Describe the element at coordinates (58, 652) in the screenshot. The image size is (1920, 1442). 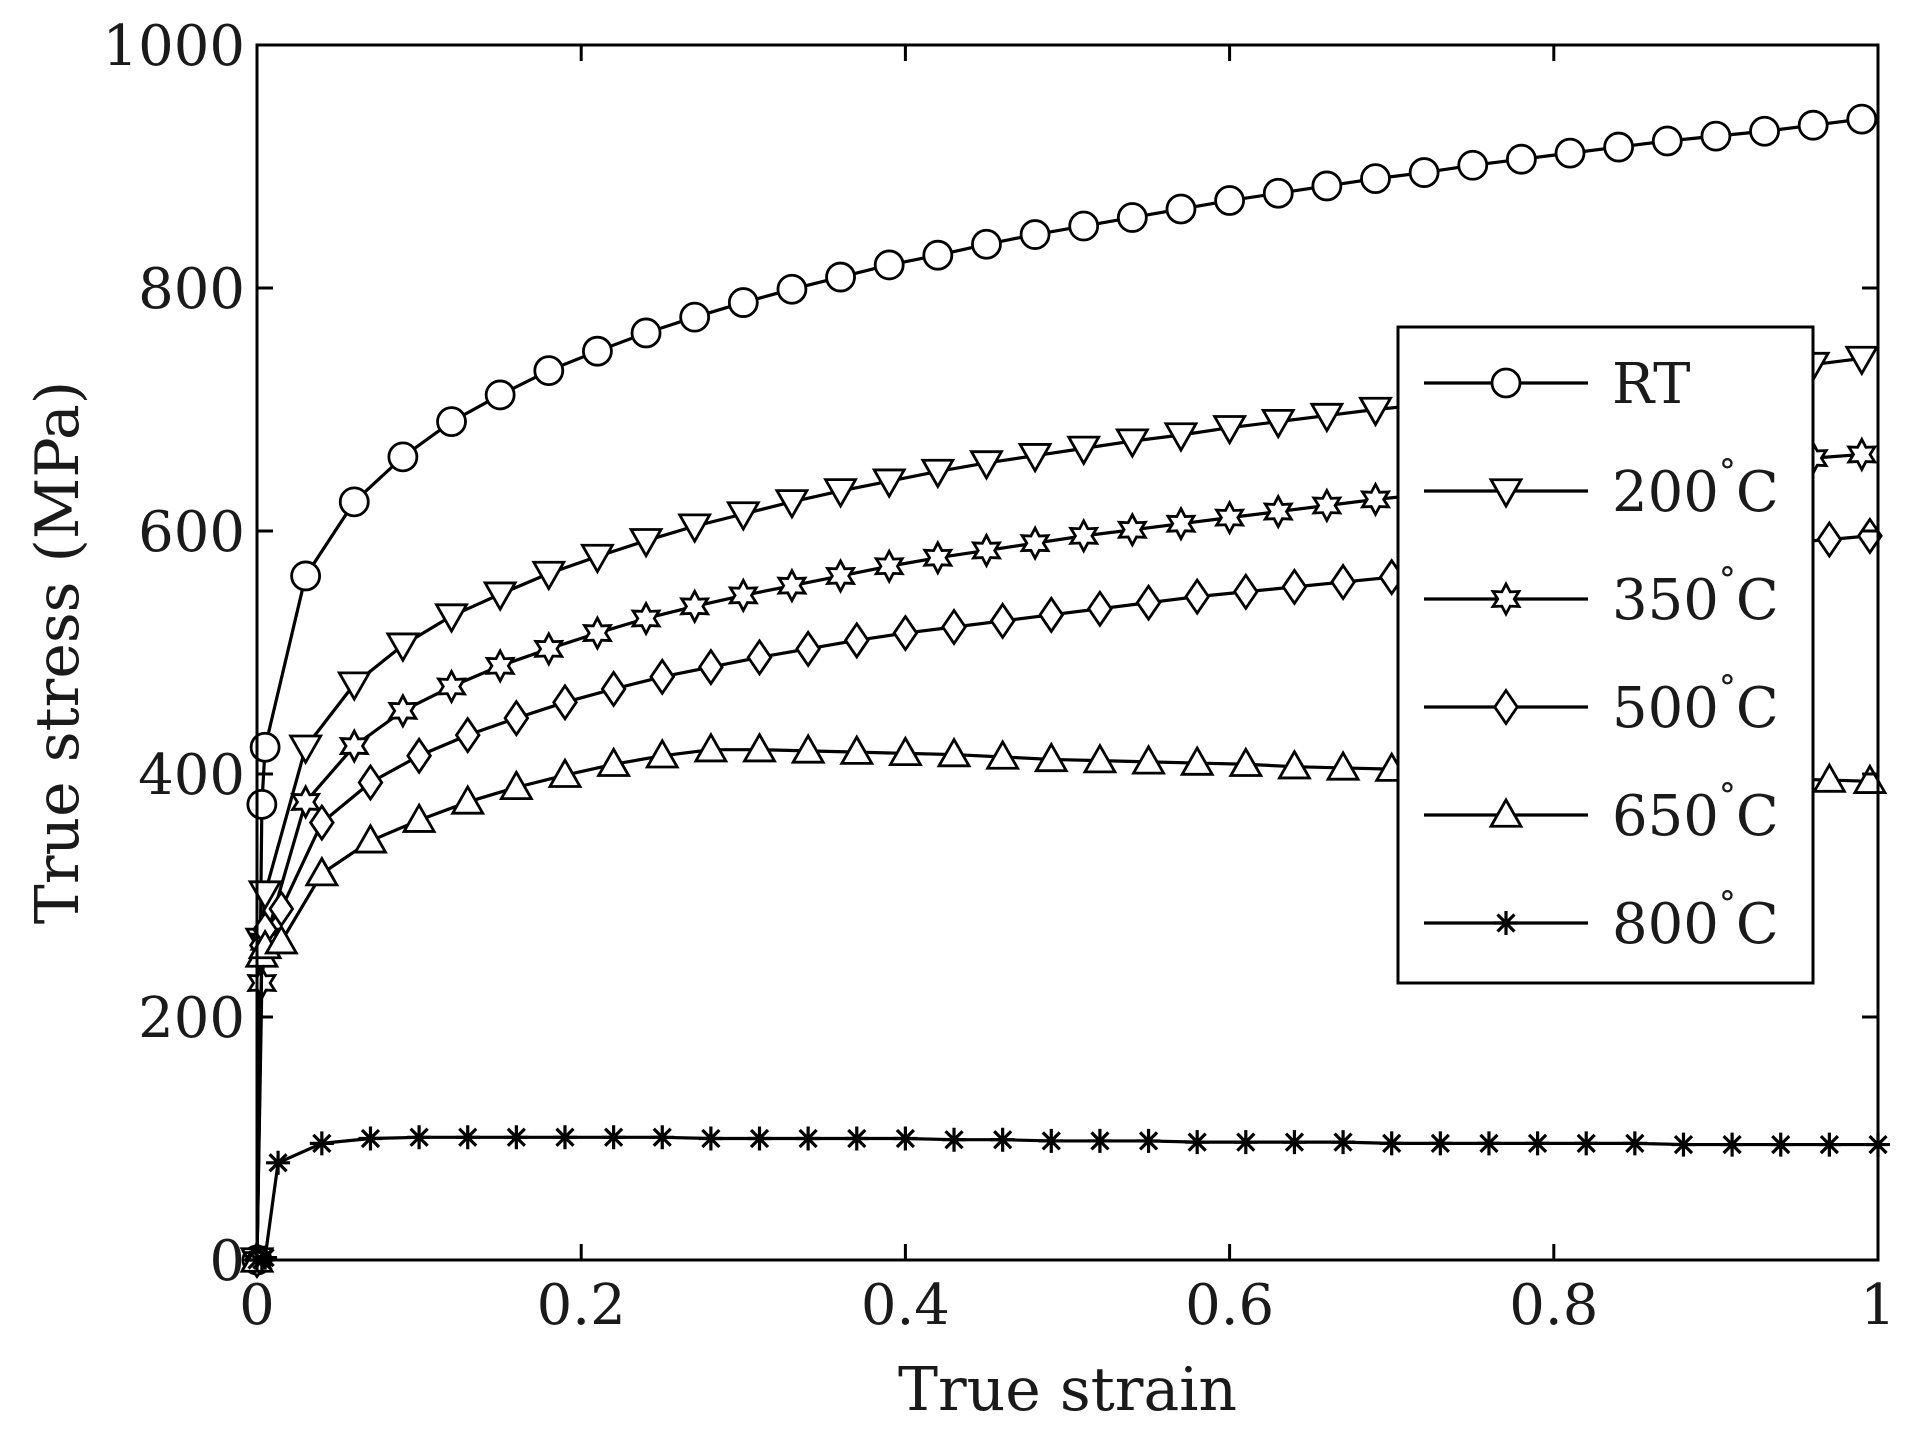
I see `y-axis-label: True stress (MPa)` at that location.